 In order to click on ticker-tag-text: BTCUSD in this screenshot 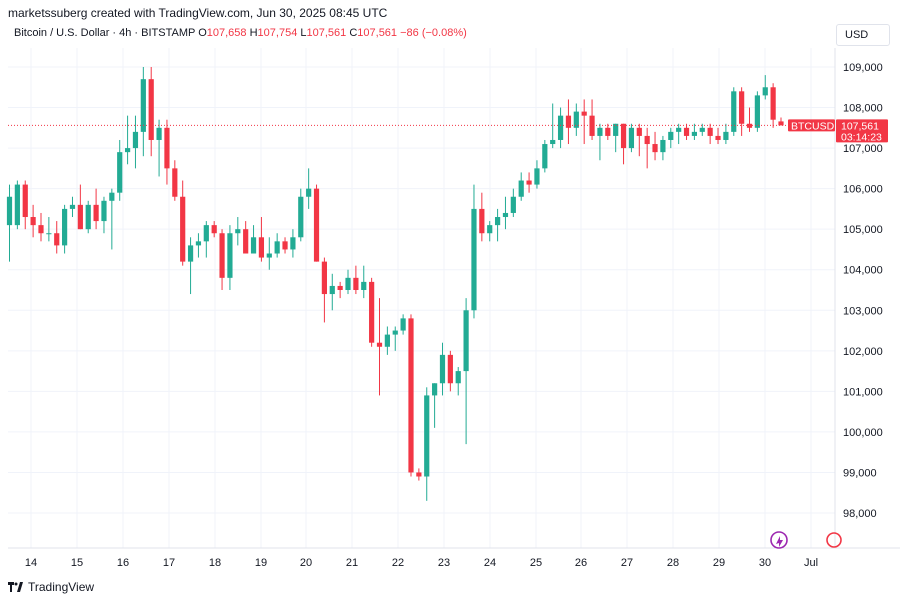, I will do `click(813, 126)`.